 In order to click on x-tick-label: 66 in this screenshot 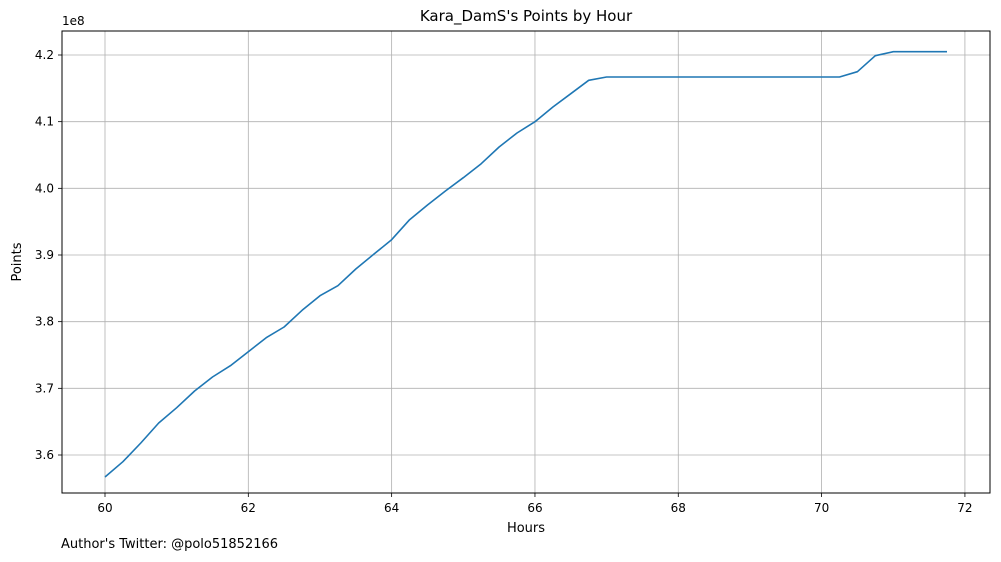, I will do `click(534, 508)`.